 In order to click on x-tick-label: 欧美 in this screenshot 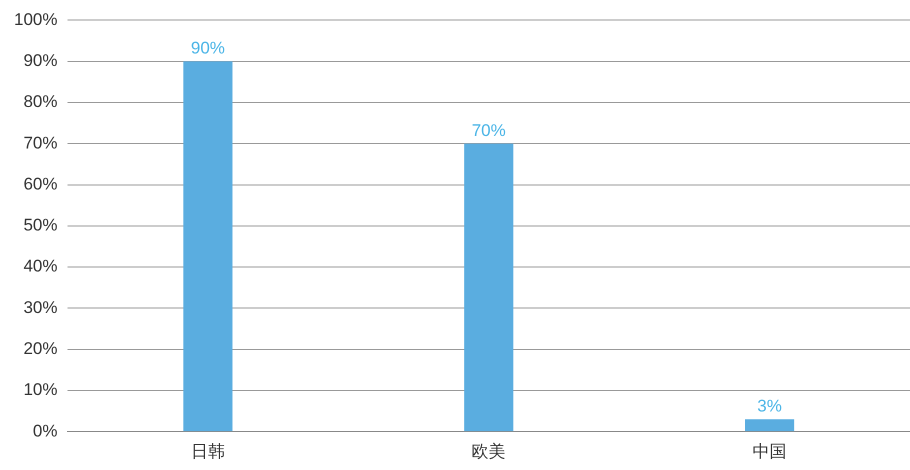, I will do `click(489, 452)`.